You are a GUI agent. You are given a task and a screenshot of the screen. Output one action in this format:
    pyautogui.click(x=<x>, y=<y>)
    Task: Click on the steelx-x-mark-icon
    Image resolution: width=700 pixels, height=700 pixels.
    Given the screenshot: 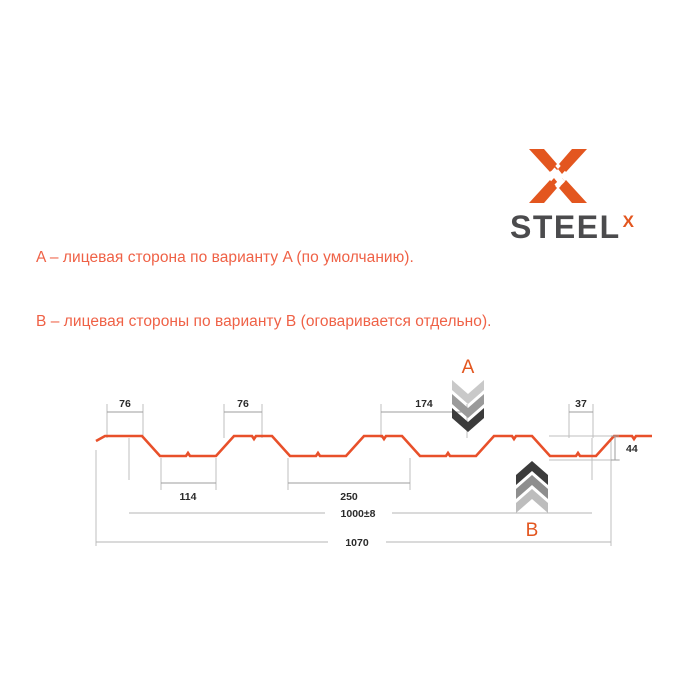 What is the action you would take?
    pyautogui.click(x=558, y=176)
    